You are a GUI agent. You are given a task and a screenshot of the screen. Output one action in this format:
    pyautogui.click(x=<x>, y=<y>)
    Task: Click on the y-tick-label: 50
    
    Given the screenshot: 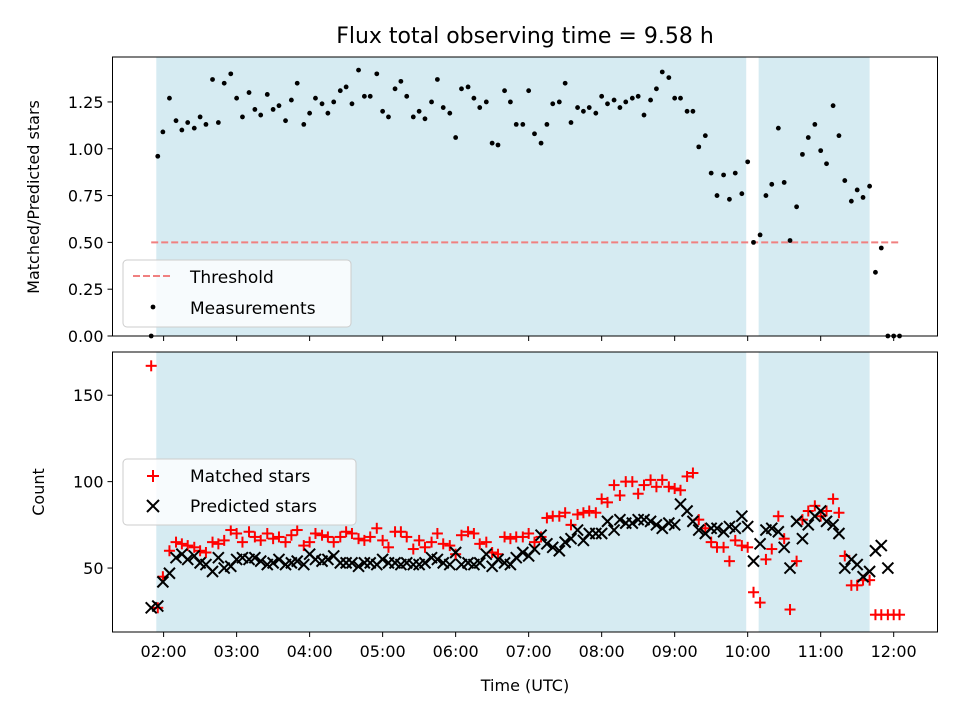 What is the action you would take?
    pyautogui.click(x=93, y=568)
    